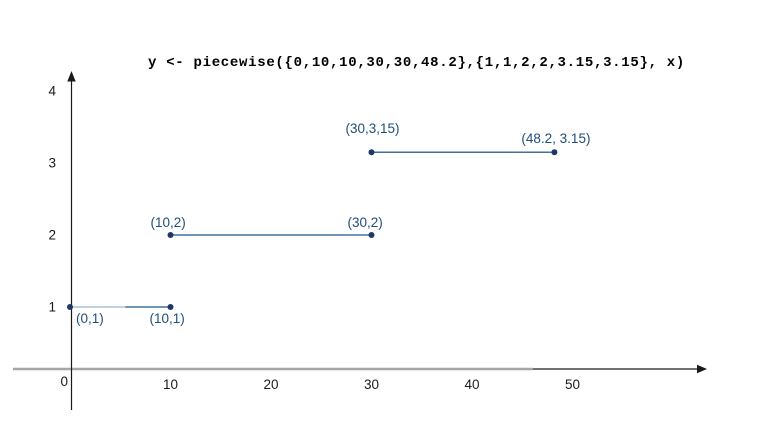  What do you see at coordinates (371, 384) in the screenshot?
I see `x-tick-label: 30` at bounding box center [371, 384].